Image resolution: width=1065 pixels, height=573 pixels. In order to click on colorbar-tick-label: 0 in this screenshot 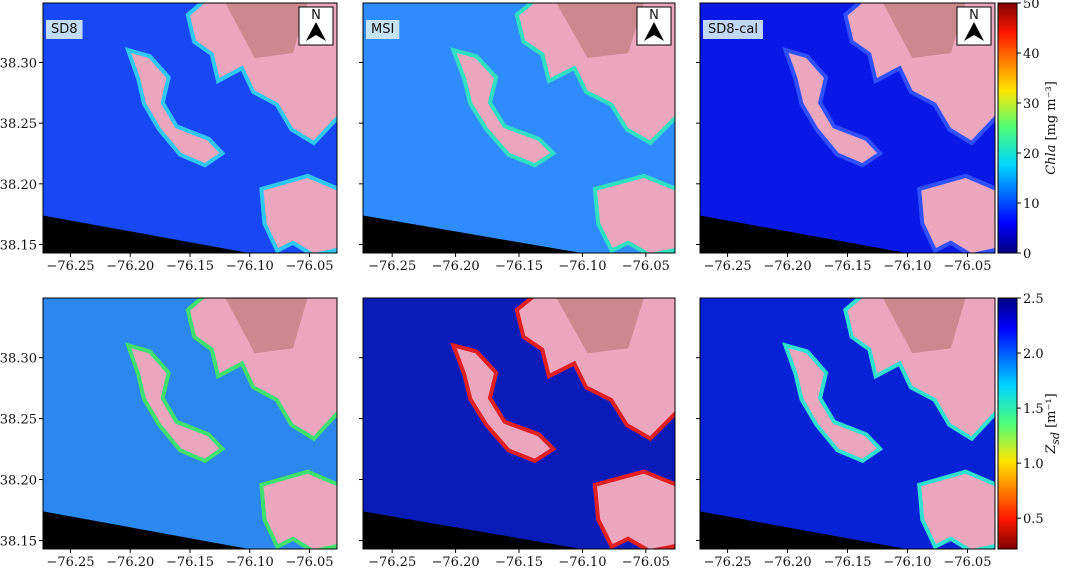, I will do `click(1027, 254)`.